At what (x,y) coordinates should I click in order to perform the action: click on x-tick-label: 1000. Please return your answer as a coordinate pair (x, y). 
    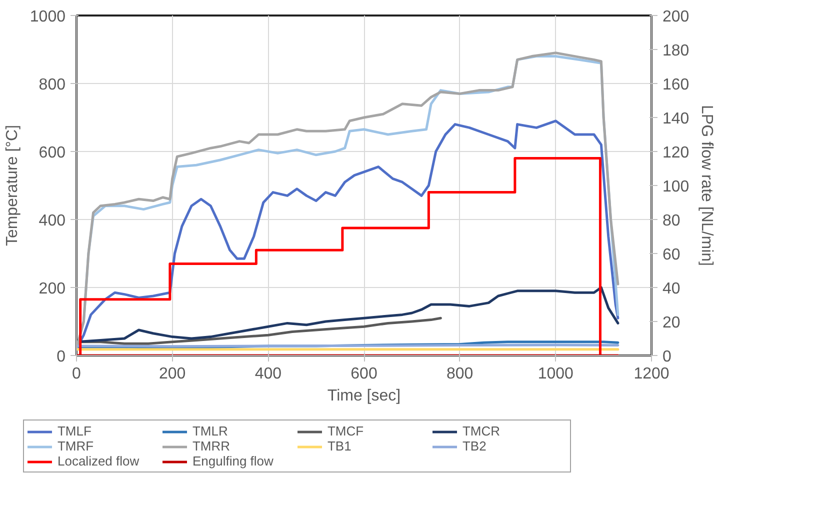
    Looking at the image, I should click on (556, 374).